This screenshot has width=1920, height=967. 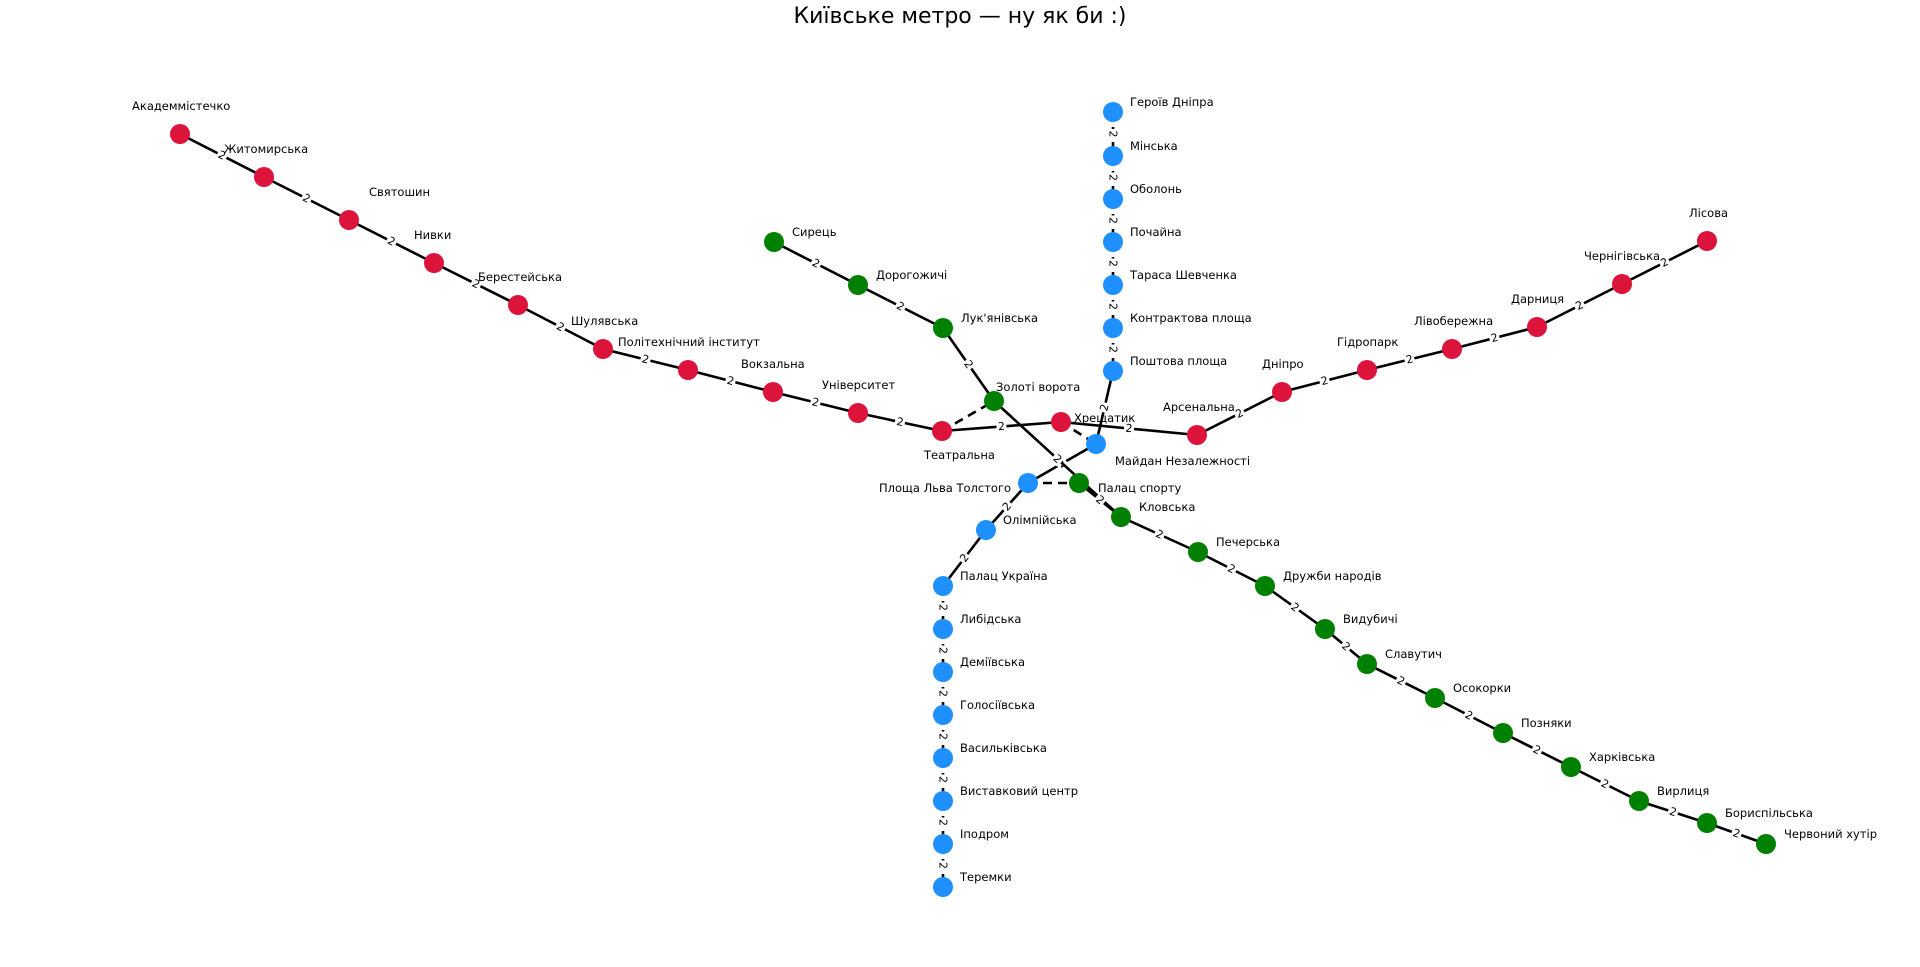 What do you see at coordinates (1019, 791) in the screenshot?
I see `station-label-vyst: Виставковий центр` at bounding box center [1019, 791].